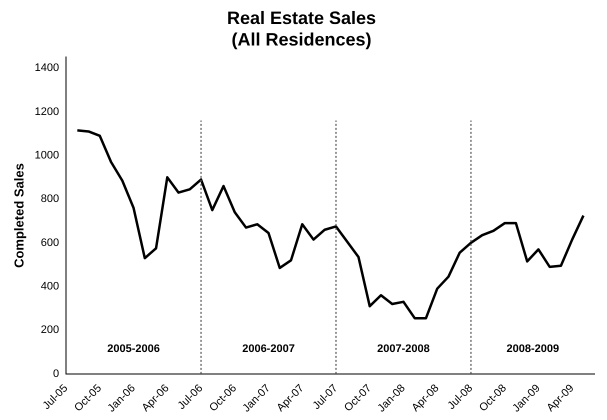  What do you see at coordinates (56, 374) in the screenshot?
I see `y-tick-label: 0` at bounding box center [56, 374].